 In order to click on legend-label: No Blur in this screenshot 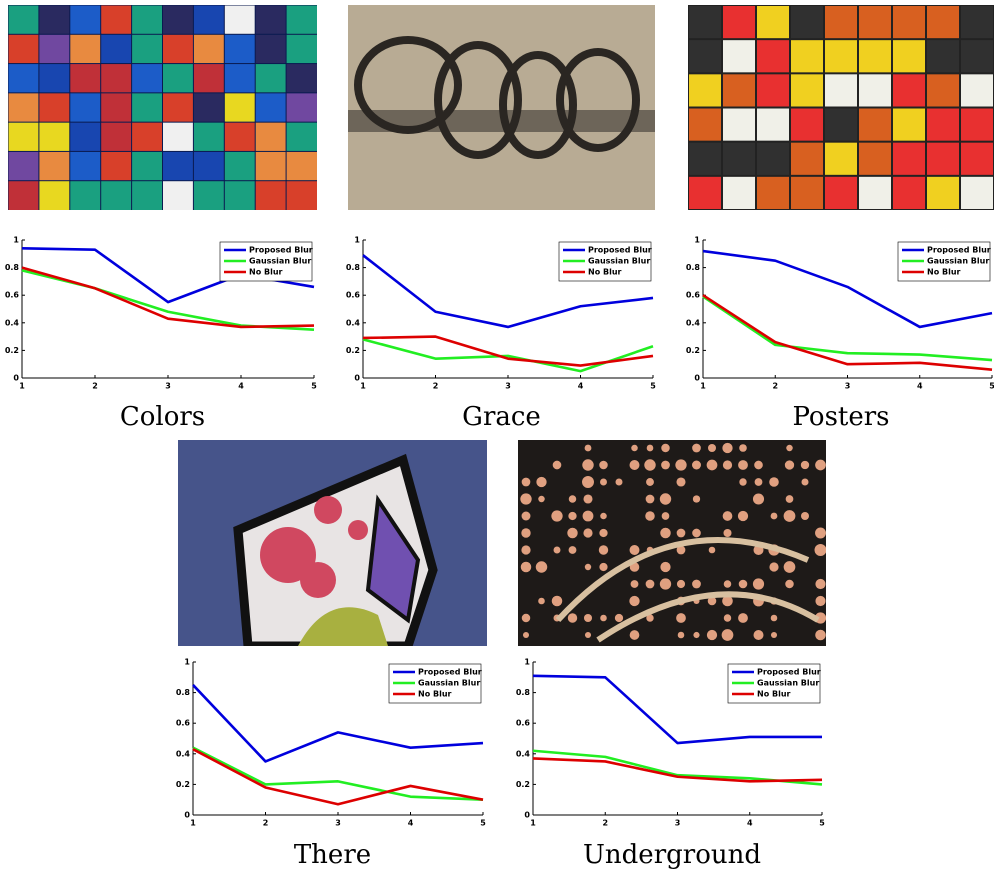, I will do `click(605, 272)`.